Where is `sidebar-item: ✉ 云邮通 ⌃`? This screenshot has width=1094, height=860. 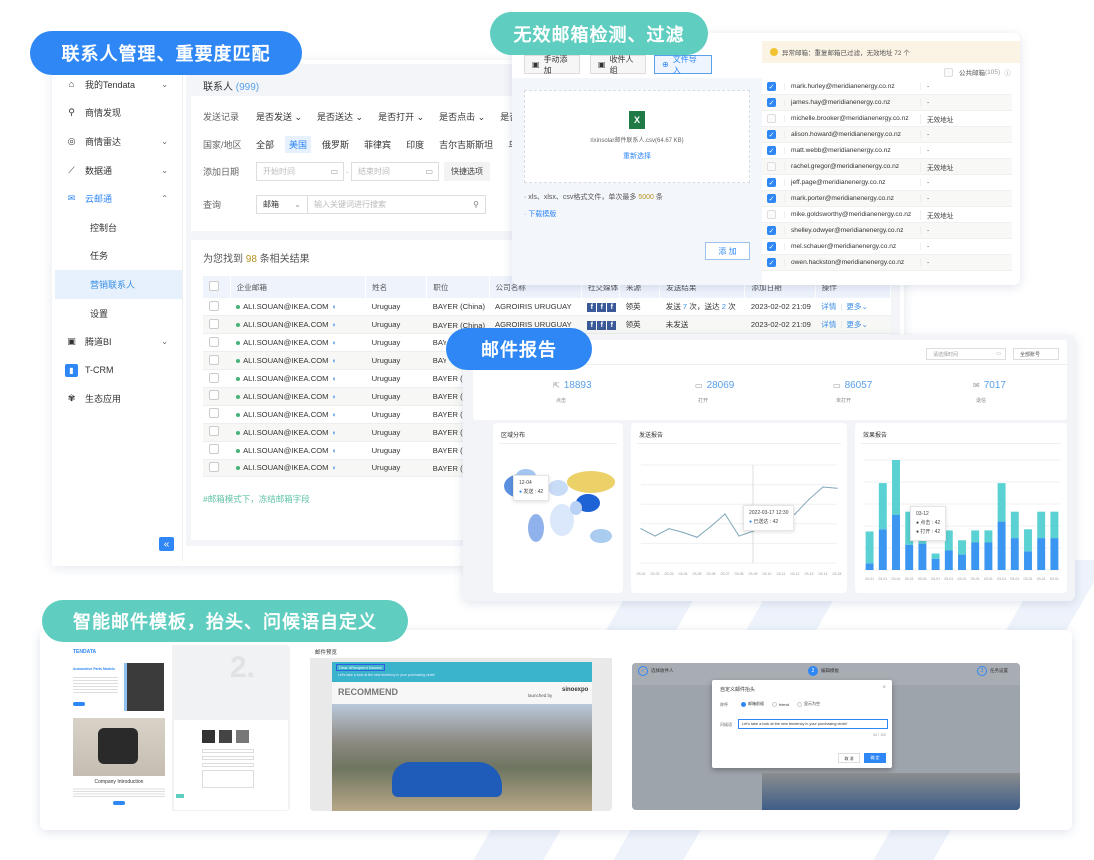
sidebar-item: ✉ 云邮通 ⌃ is located at coordinates (118, 198).